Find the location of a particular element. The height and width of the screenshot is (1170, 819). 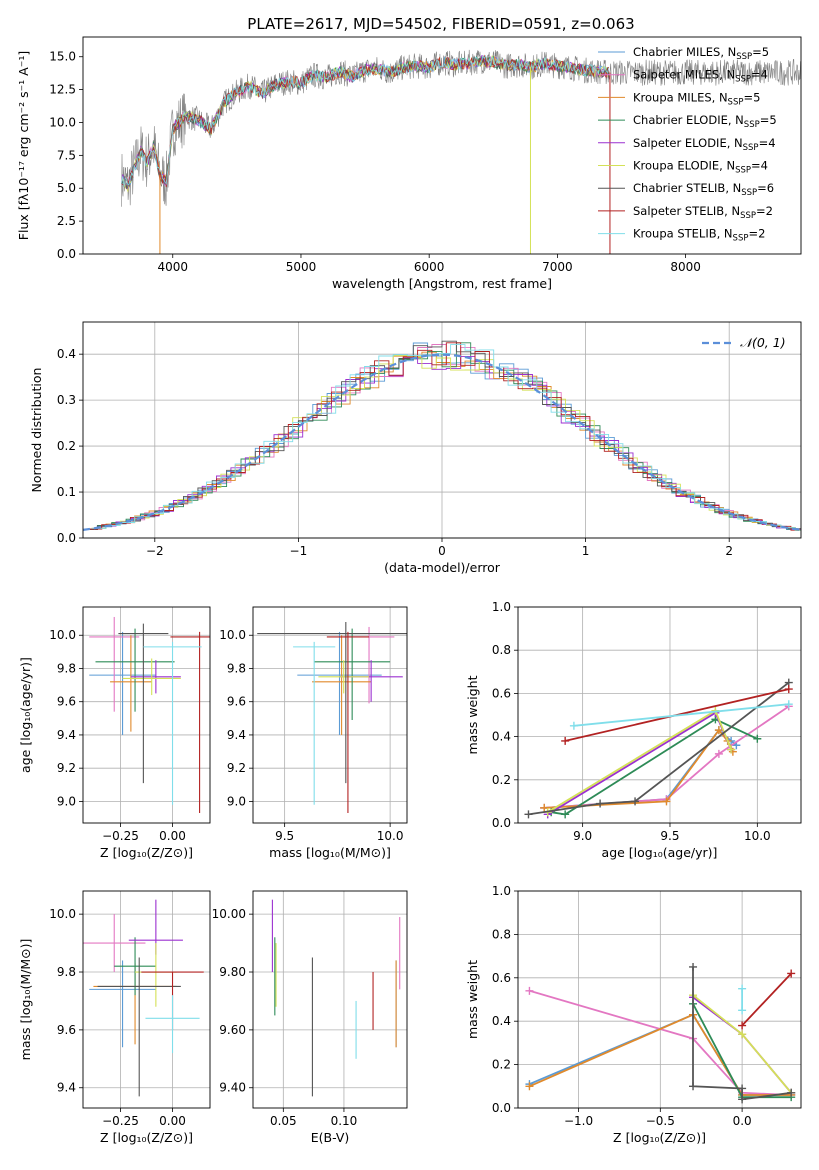

y-axis-label: Normed distribution is located at coordinates (36, 430).